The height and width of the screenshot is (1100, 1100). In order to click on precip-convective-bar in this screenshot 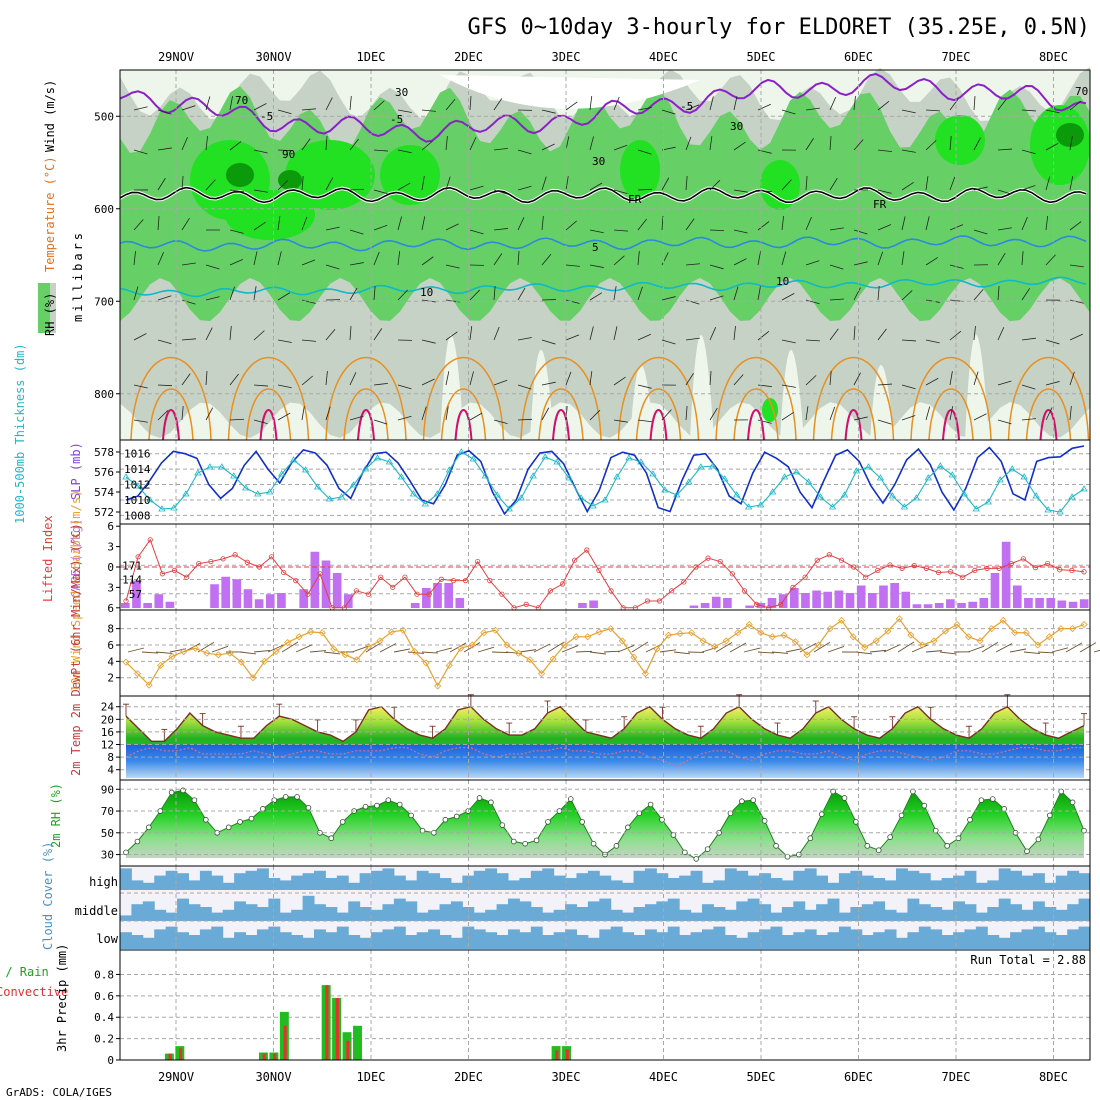, I will do `click(170, 1056)`.